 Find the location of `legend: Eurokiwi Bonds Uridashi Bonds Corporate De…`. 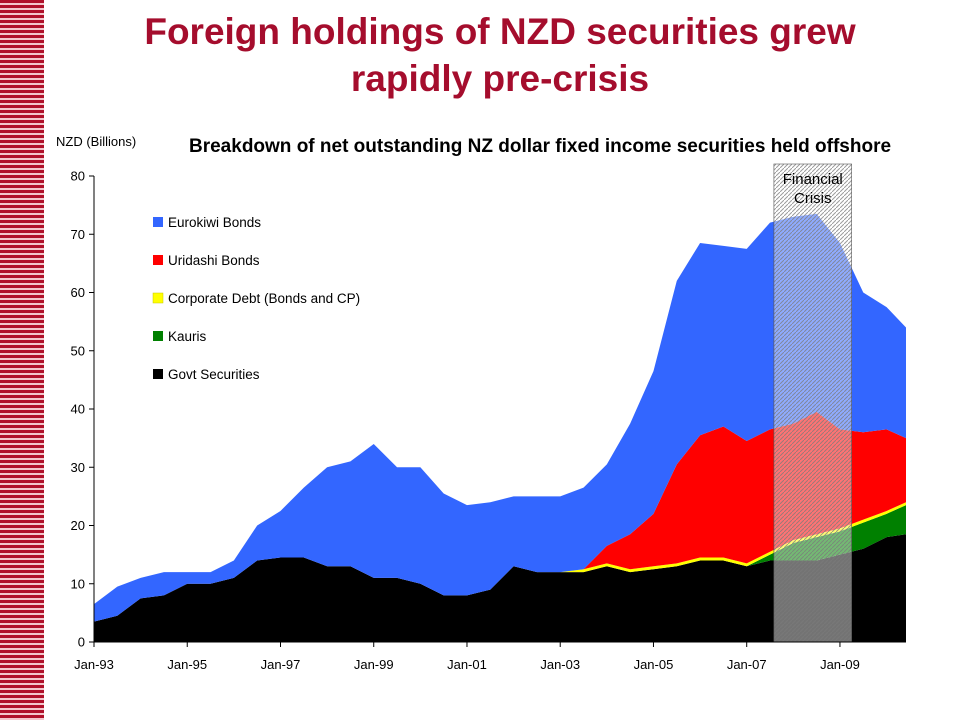

legend: Eurokiwi Bonds Uridashi Bonds Corporate De… is located at coordinates (256, 298).